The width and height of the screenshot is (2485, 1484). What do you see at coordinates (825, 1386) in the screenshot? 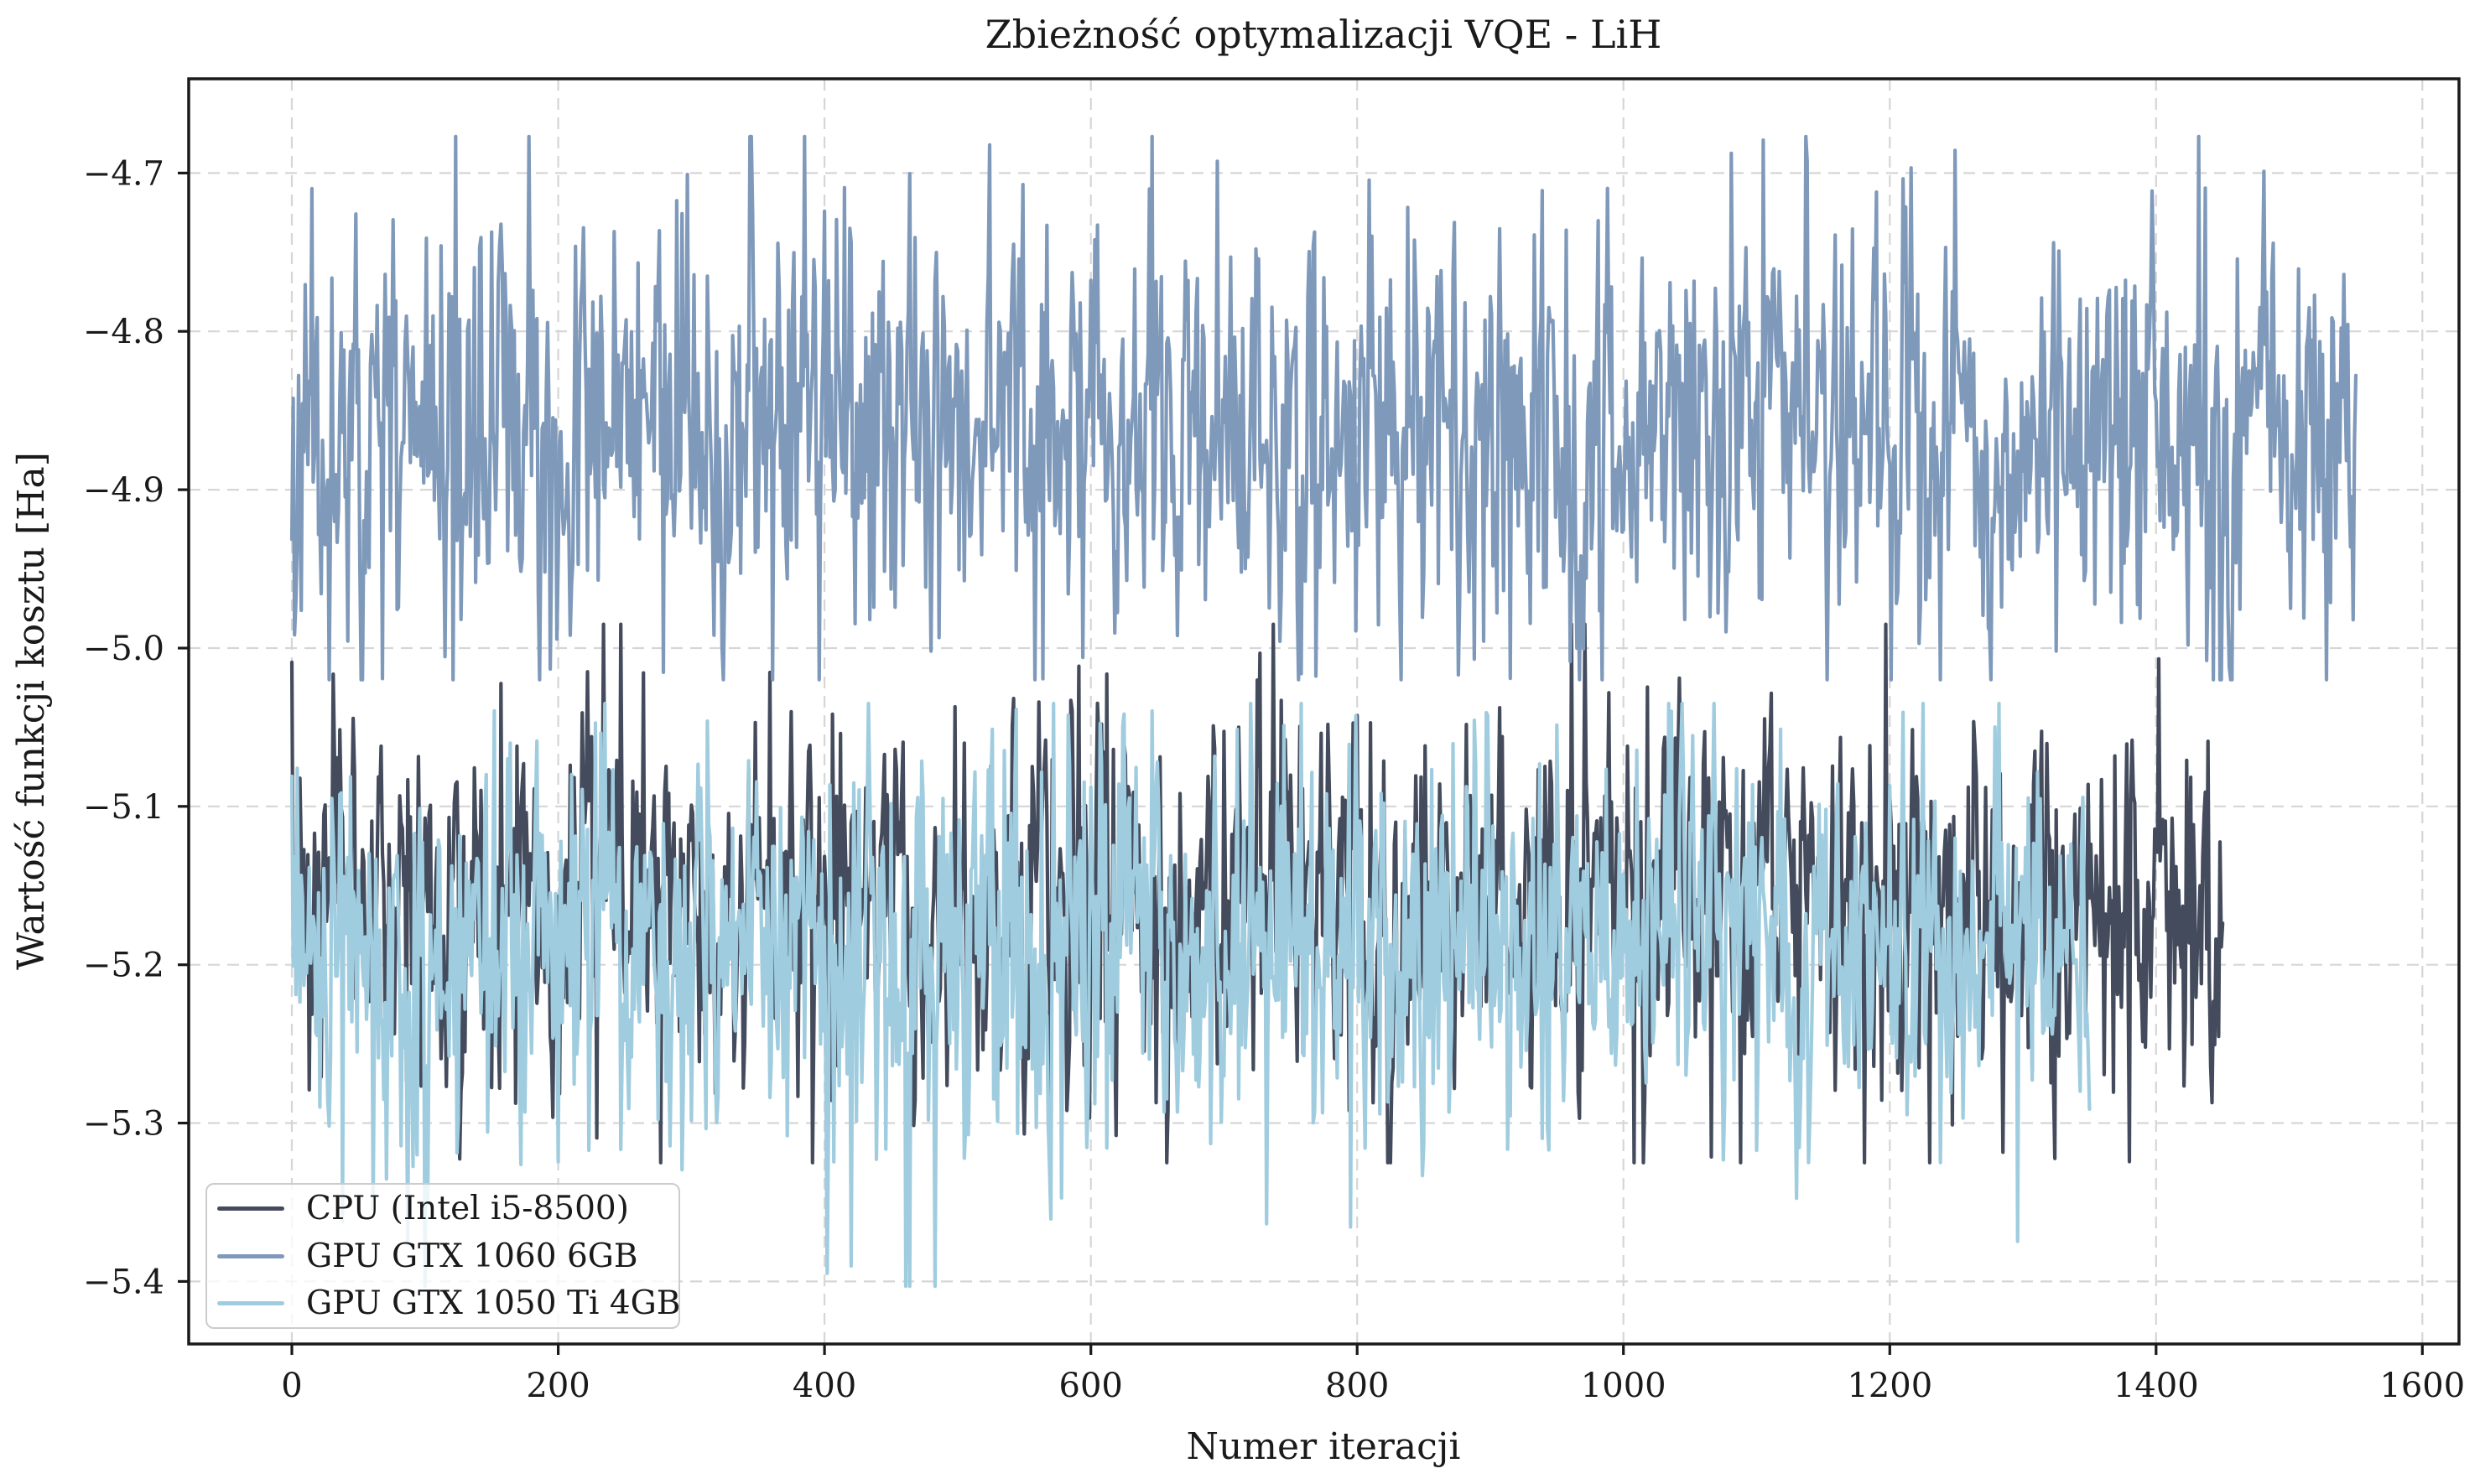
I see `x-tick-label: 400` at bounding box center [825, 1386].